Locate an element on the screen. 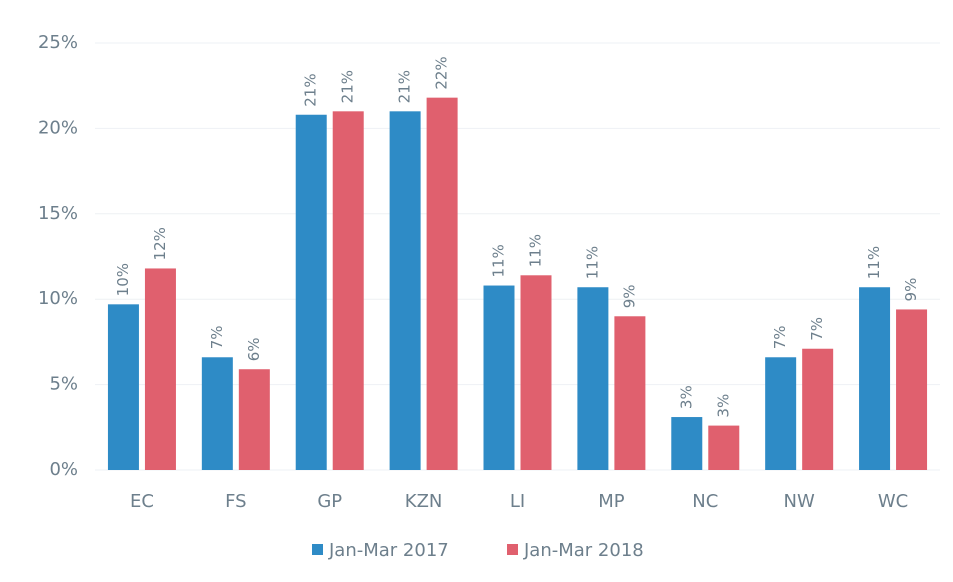  data-label: 6% is located at coordinates (254, 349).